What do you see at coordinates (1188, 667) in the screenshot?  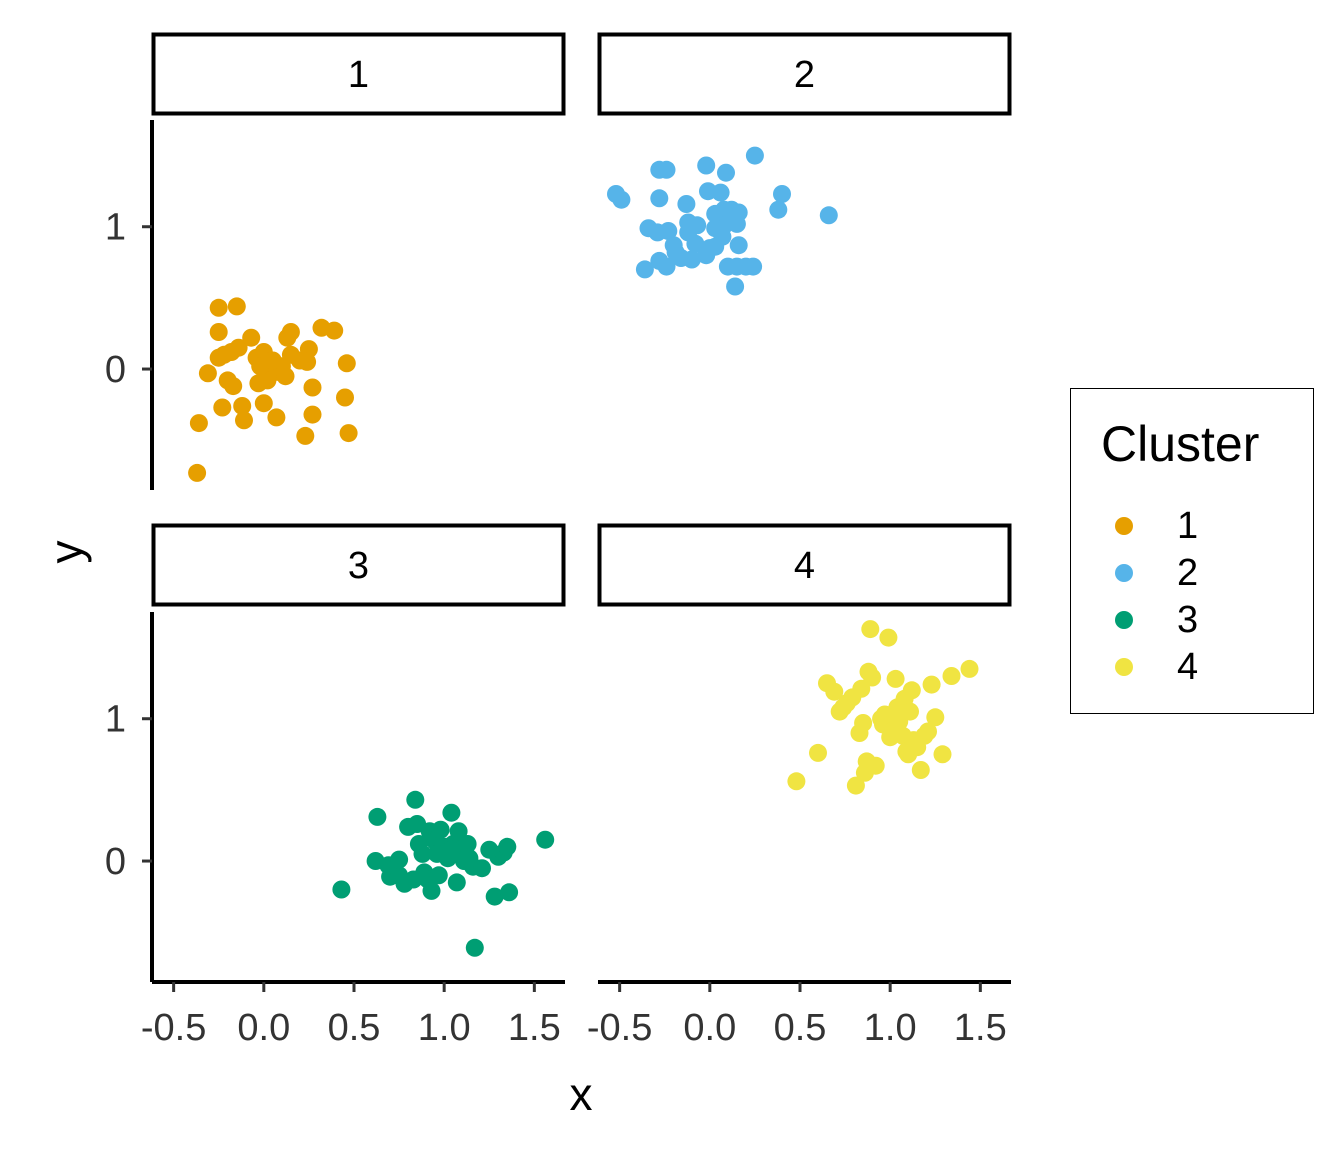 I see `legend-label-4: 4` at bounding box center [1188, 667].